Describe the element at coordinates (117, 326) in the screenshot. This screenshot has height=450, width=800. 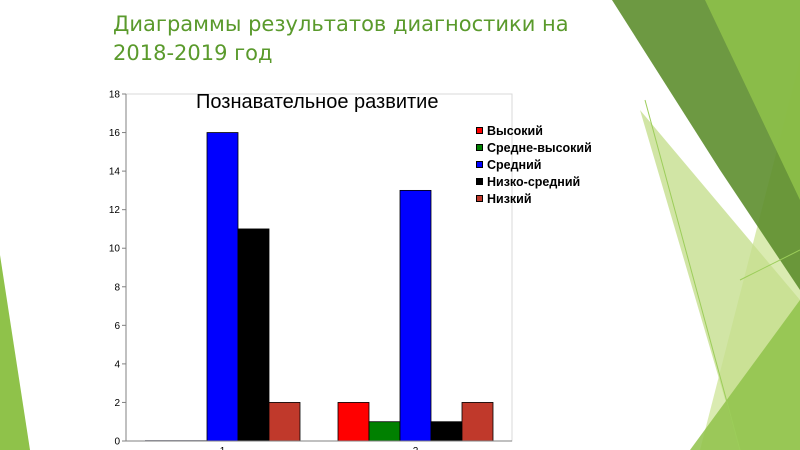
I see `y-tick-label: 6` at that location.